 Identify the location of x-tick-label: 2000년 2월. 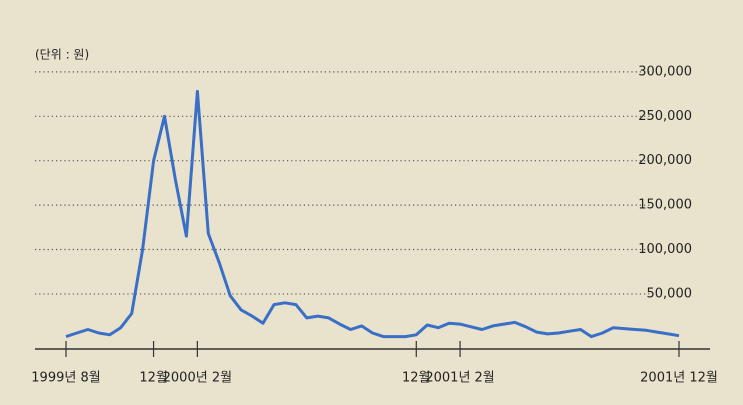
(197, 378).